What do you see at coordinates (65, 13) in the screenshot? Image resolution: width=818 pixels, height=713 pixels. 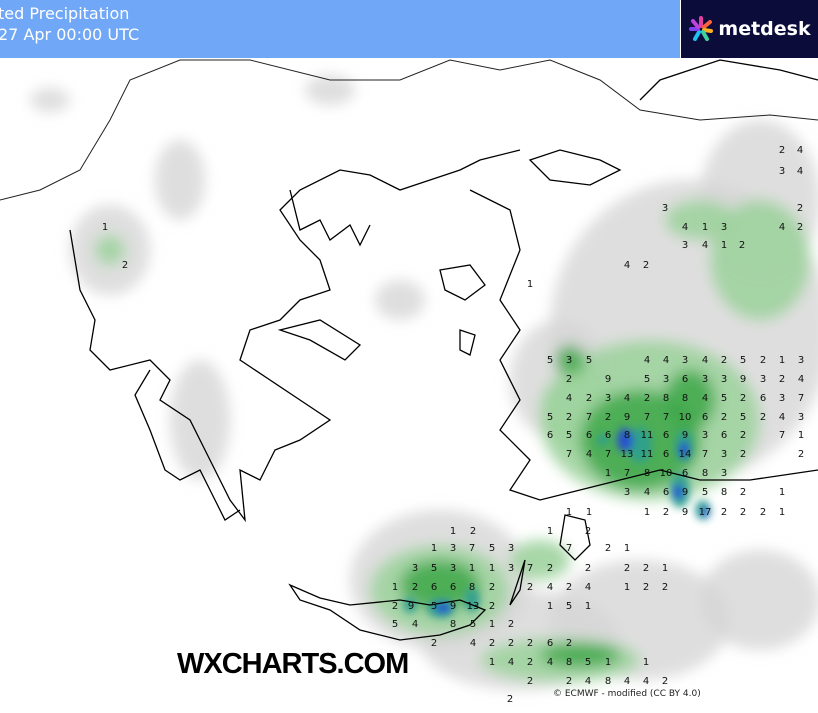 I see `title-line-1: ted Precipitation` at bounding box center [65, 13].